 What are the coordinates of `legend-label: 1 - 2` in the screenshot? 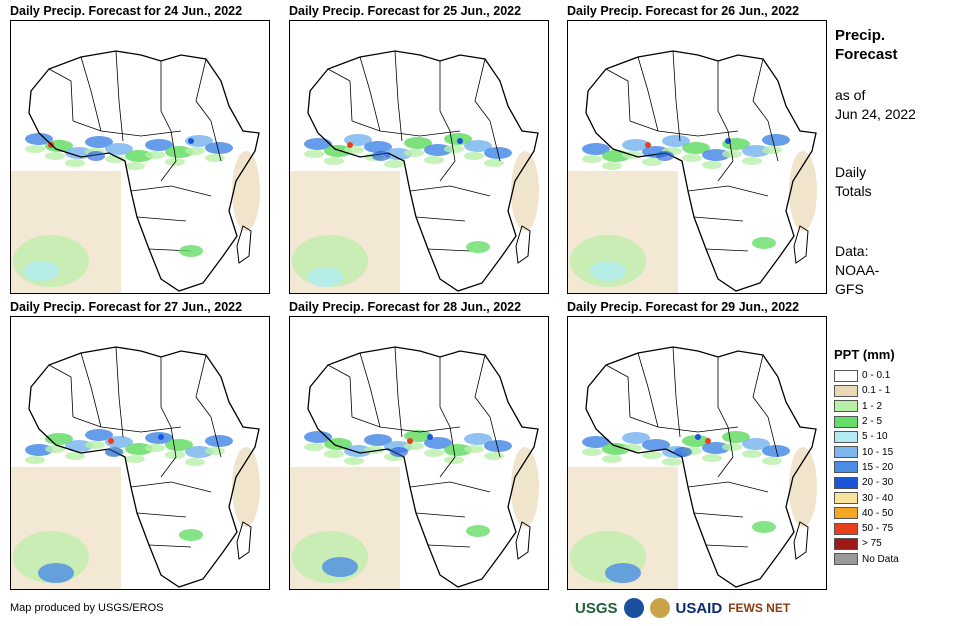 It's located at (872, 406).